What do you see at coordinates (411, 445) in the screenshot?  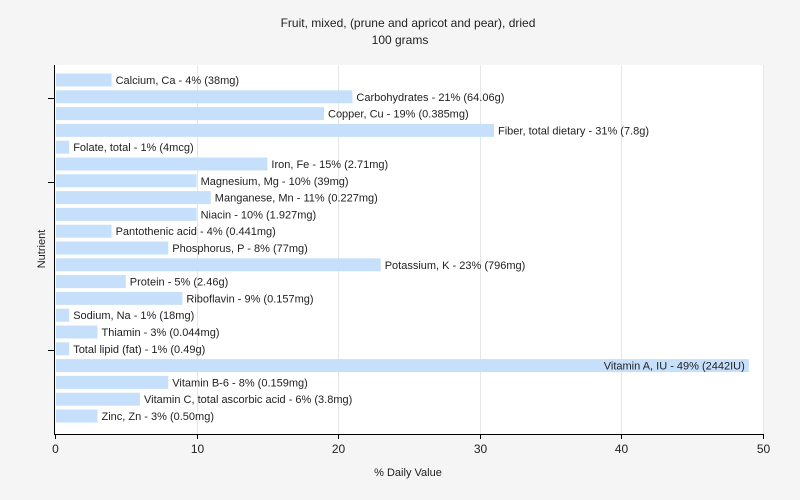 I see `x-axis-ticks: 0 10 20 30 40 50` at bounding box center [411, 445].